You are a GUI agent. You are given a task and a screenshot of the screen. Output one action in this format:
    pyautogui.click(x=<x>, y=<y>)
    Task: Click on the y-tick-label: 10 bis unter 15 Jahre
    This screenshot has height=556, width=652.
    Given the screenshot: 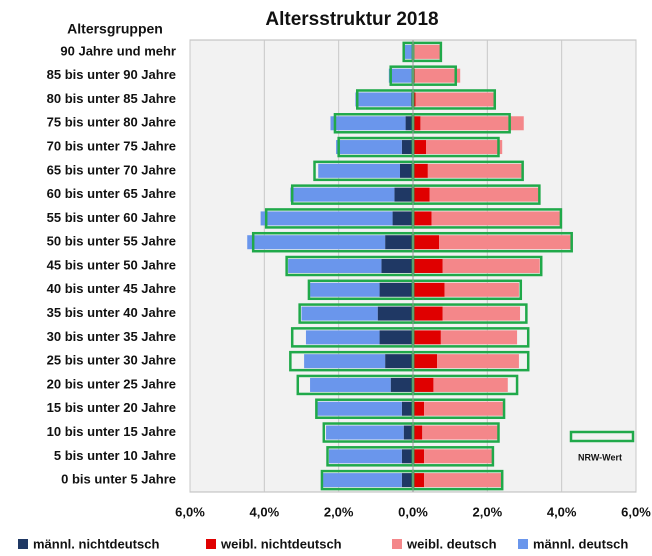 What is the action you would take?
    pyautogui.click(x=111, y=431)
    